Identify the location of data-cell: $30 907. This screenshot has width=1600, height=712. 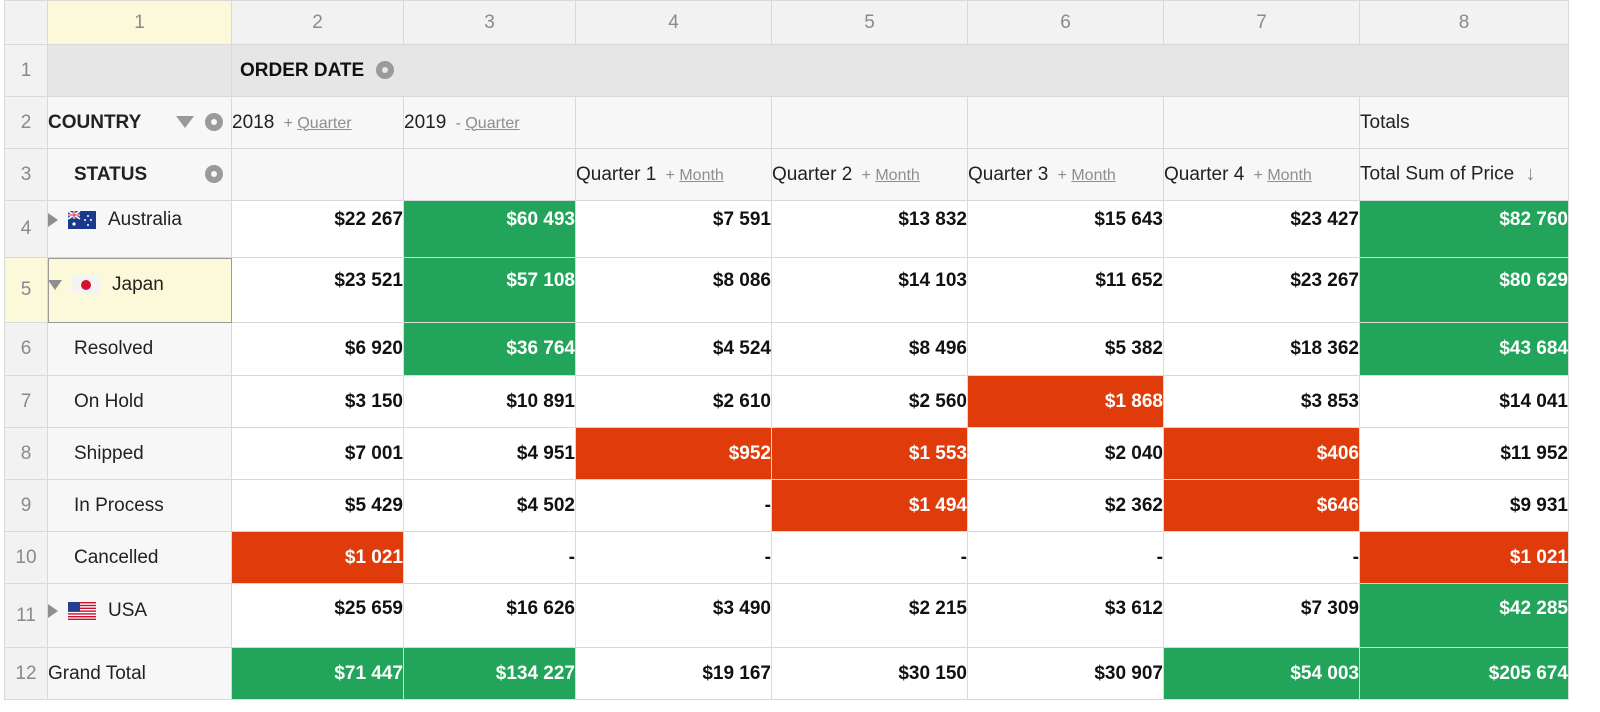
(1065, 673).